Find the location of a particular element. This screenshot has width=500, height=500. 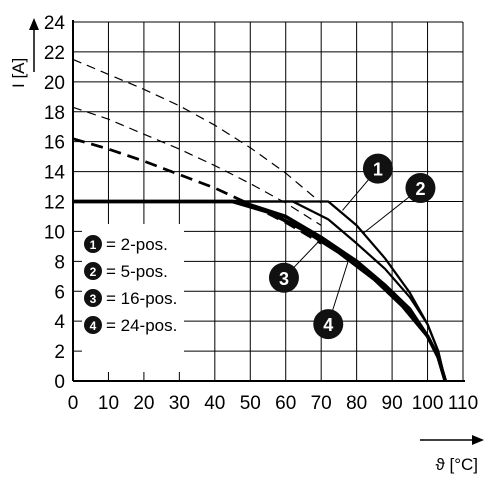

x-tick-label: 20 is located at coordinates (143, 403).